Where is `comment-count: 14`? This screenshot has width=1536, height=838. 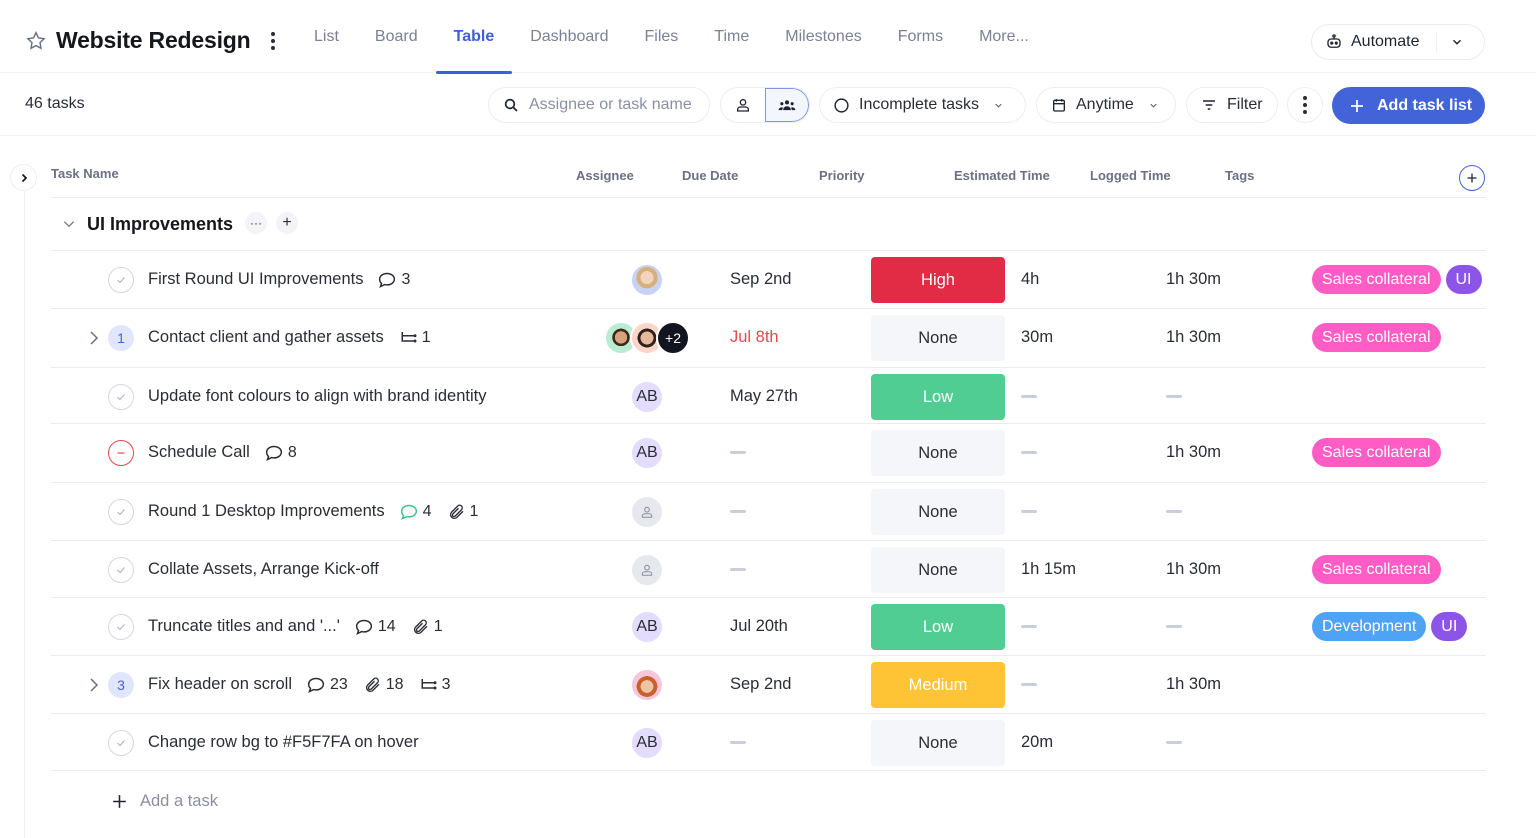
comment-count: 14 is located at coordinates (375, 627).